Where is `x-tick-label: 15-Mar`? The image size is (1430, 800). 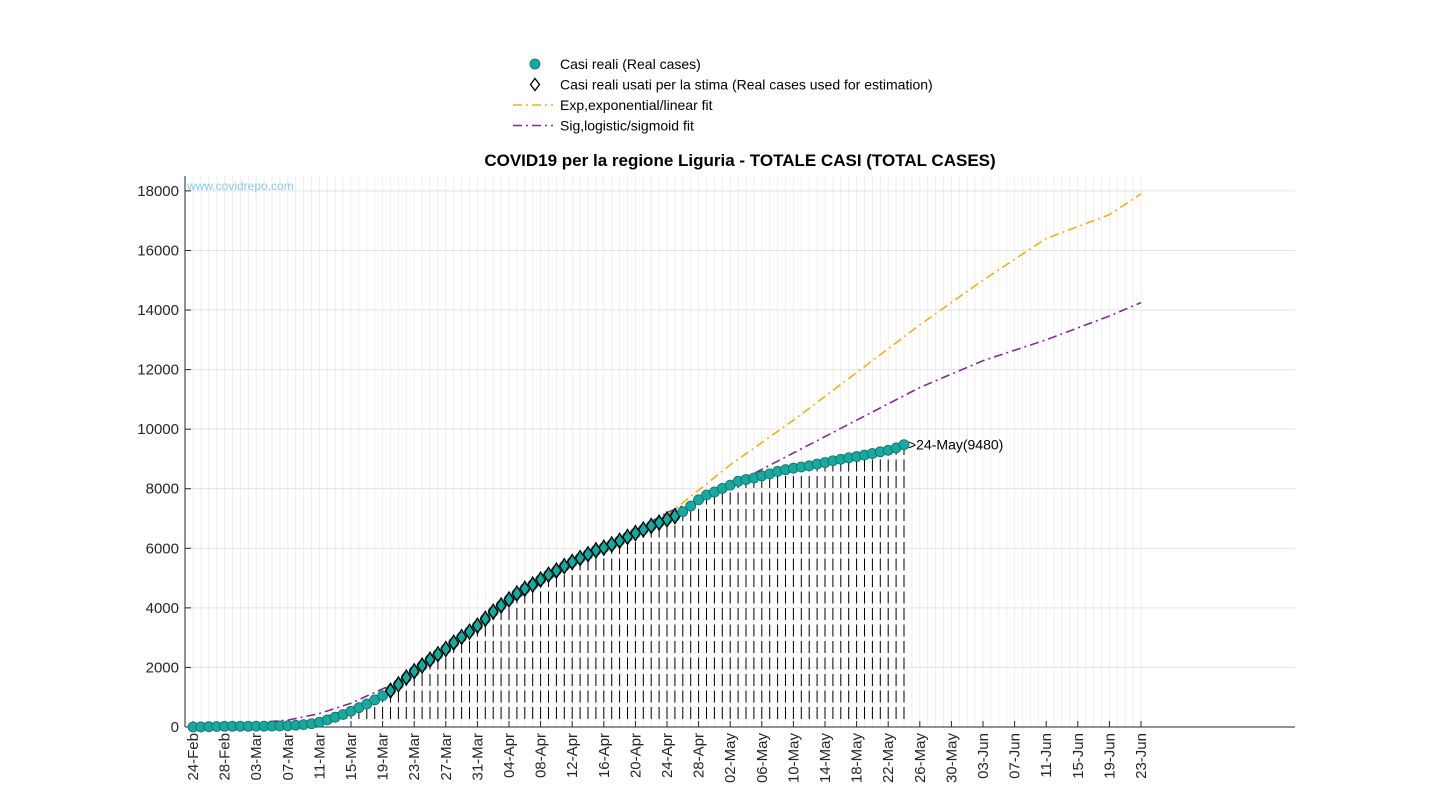 x-tick-label: 15-Mar is located at coordinates (351, 757).